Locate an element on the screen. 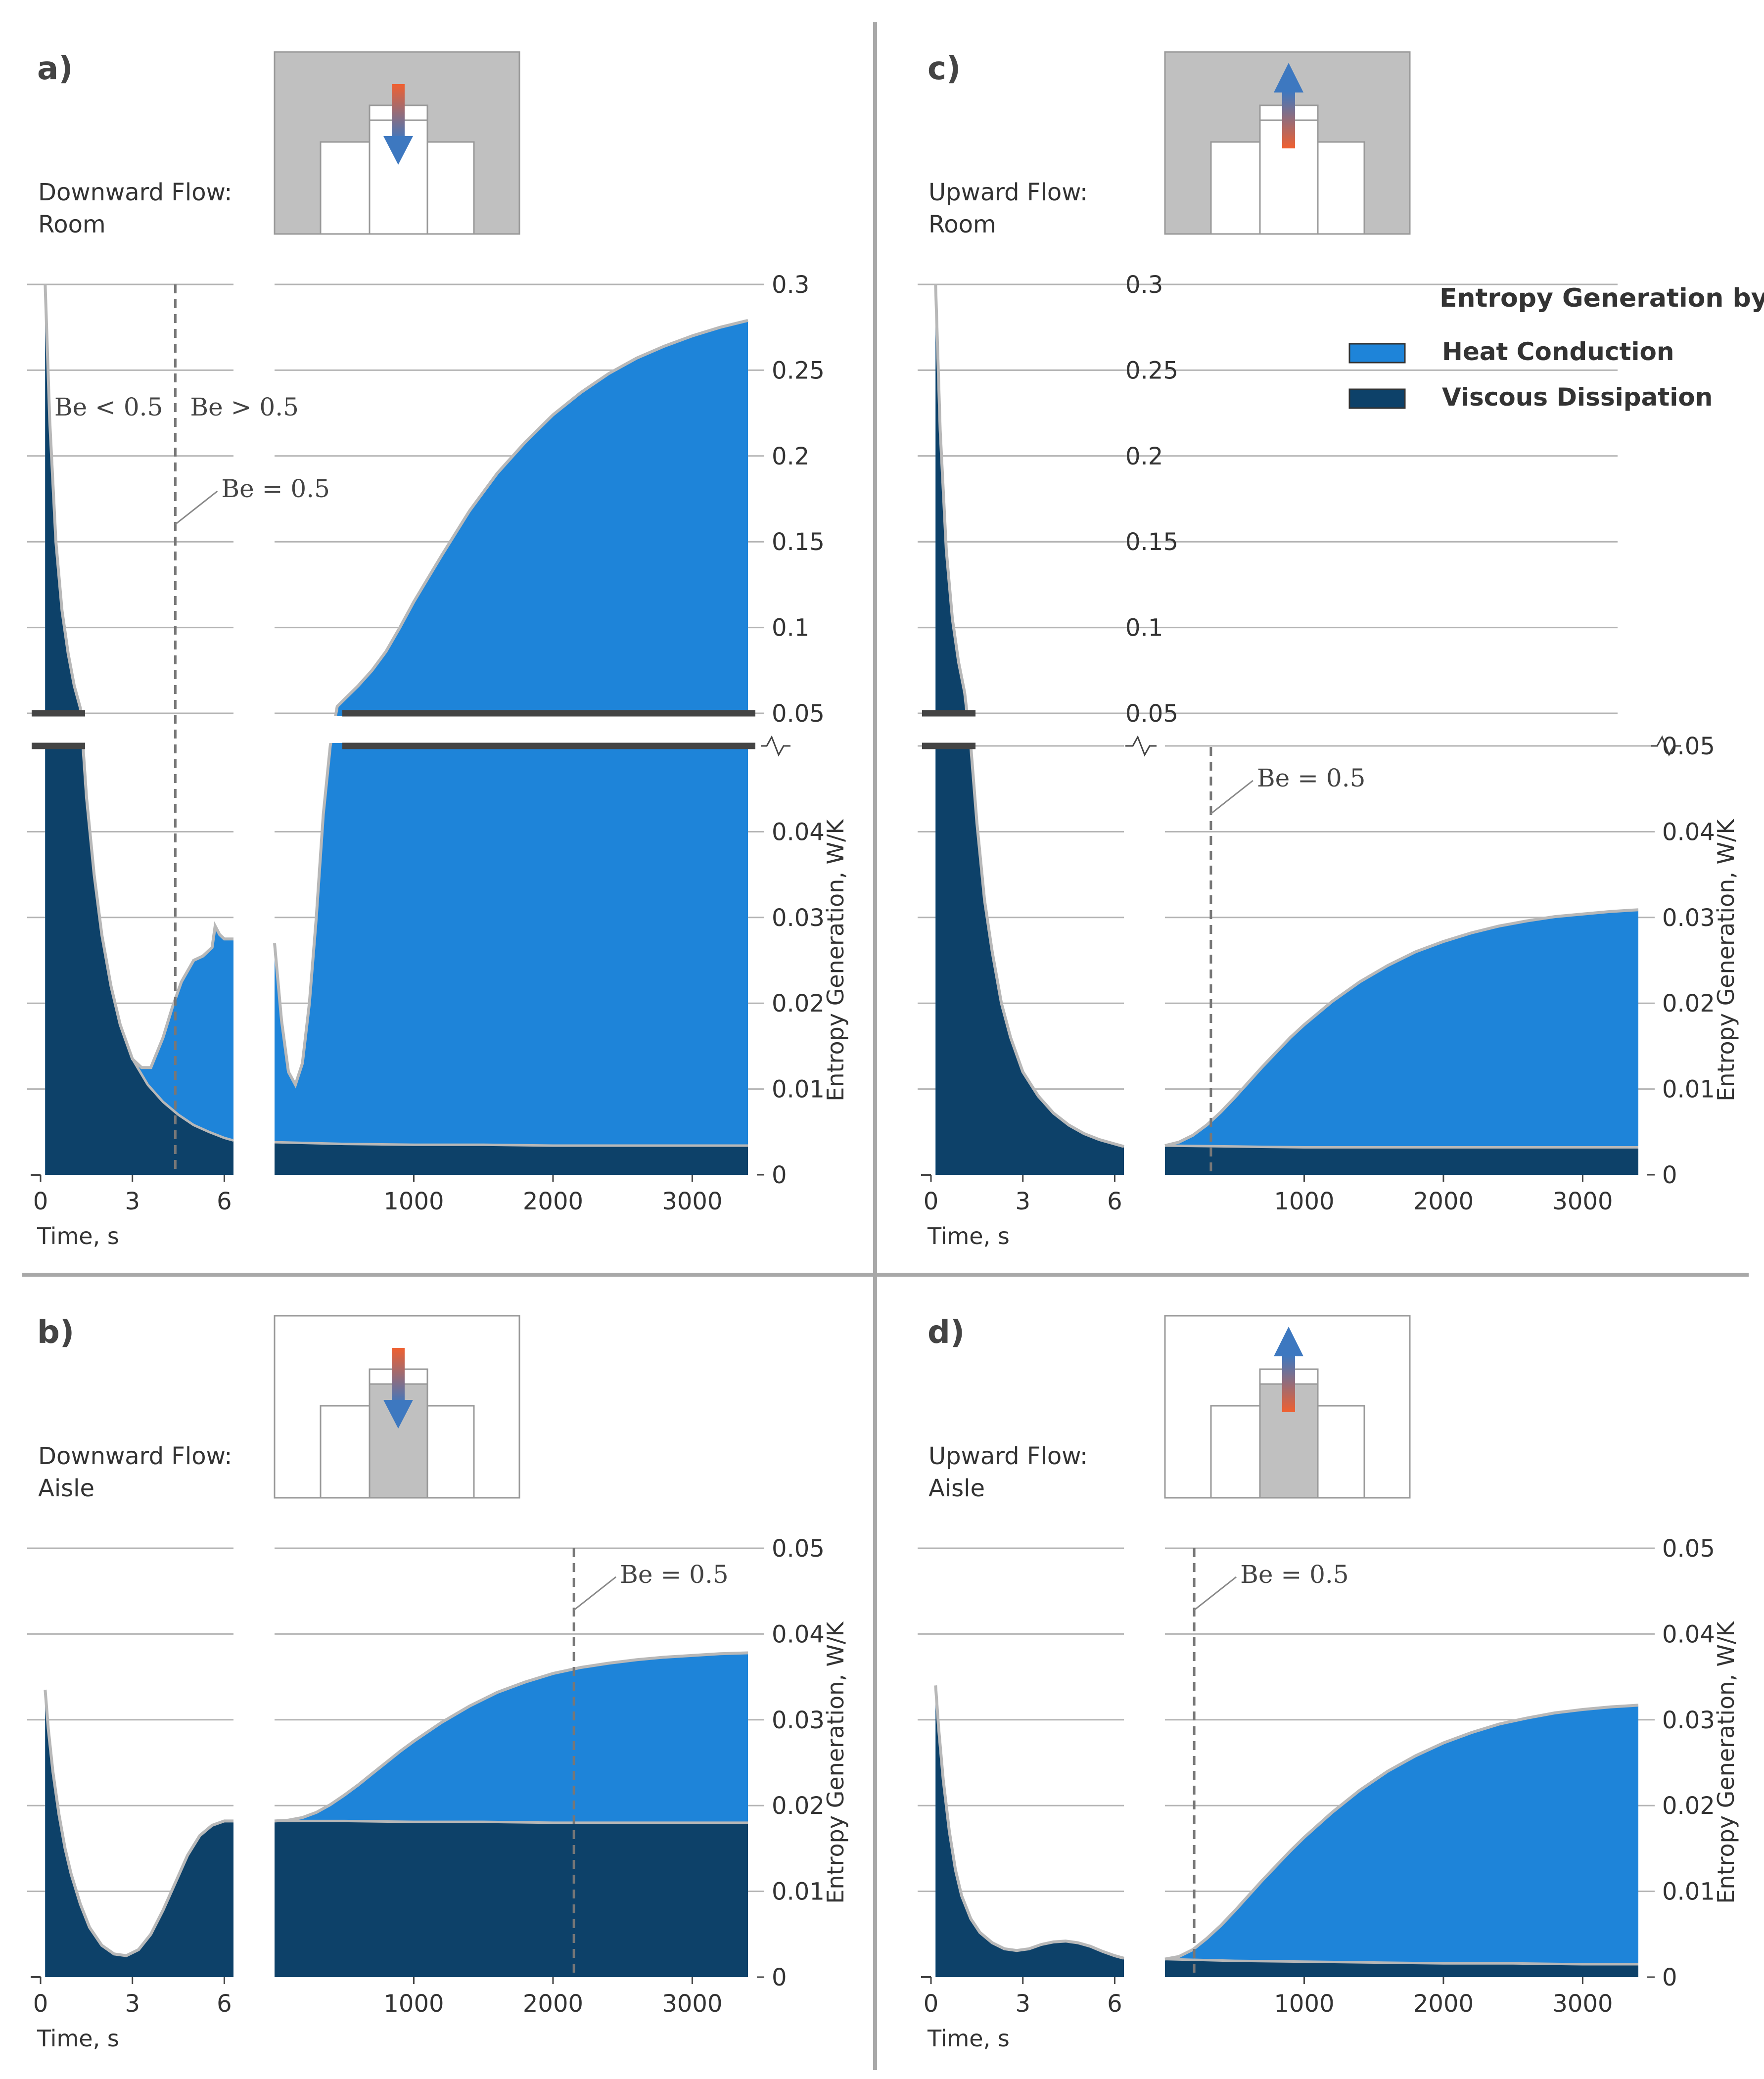  panel-label: d) is located at coordinates (946, 1333).